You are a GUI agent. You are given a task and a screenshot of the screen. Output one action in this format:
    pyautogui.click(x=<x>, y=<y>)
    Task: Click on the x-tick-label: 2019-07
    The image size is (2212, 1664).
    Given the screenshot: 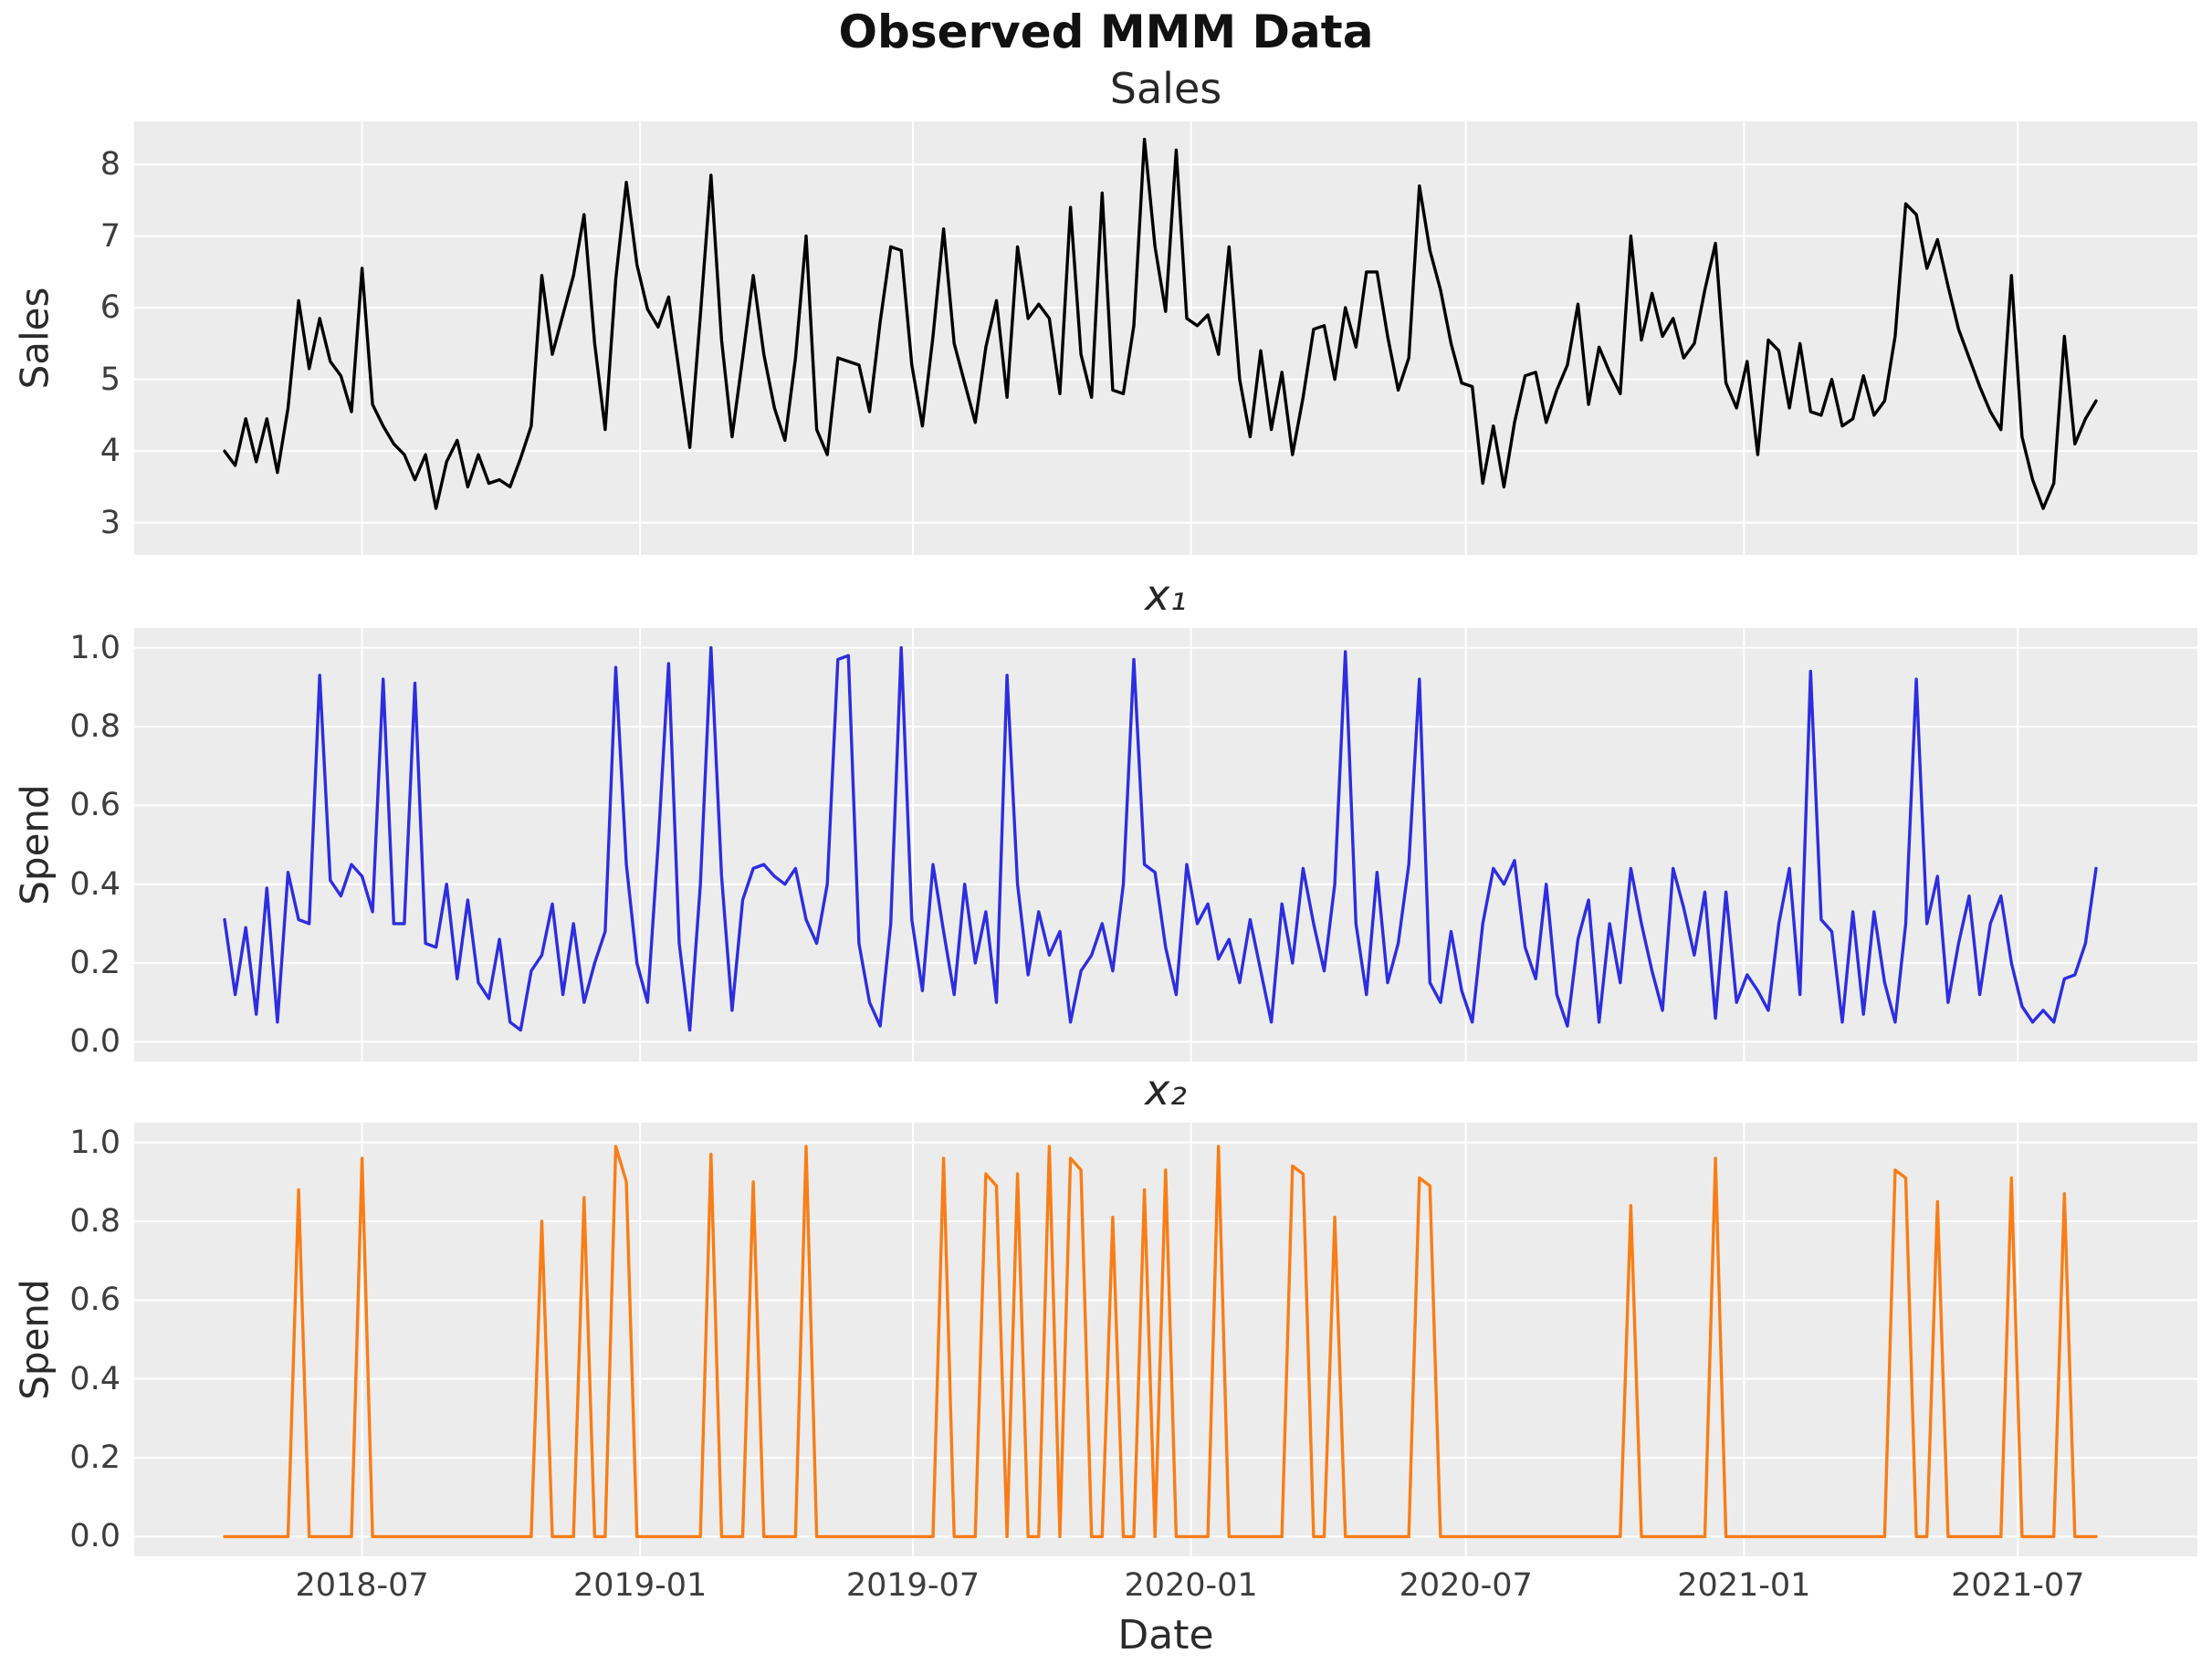 What is the action you would take?
    pyautogui.click(x=912, y=1585)
    